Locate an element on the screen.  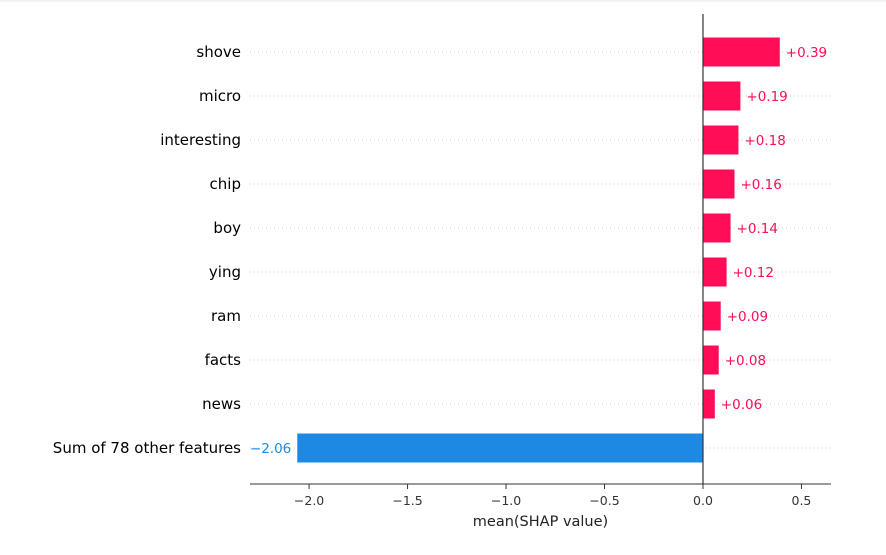
x-tick-label: −1.5 is located at coordinates (407, 500).